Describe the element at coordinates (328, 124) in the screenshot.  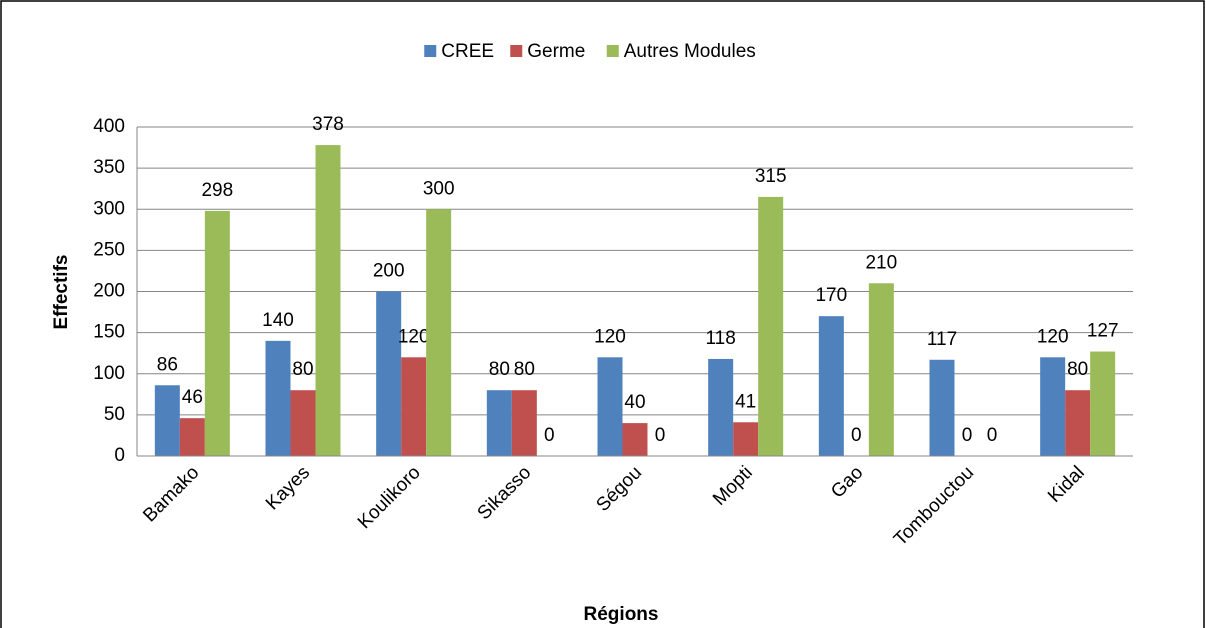
I see `data-label: 378` at that location.